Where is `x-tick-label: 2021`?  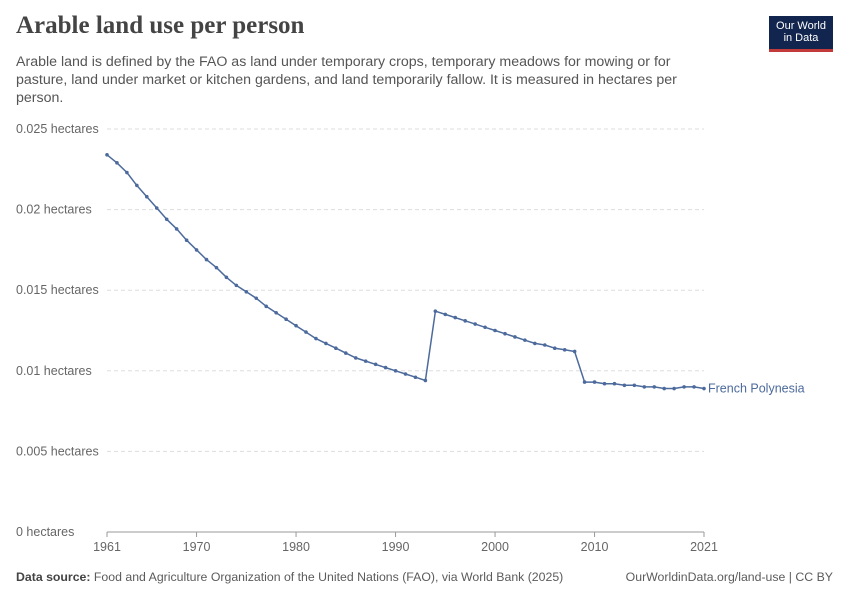
x-tick-label: 2021 is located at coordinates (704, 547).